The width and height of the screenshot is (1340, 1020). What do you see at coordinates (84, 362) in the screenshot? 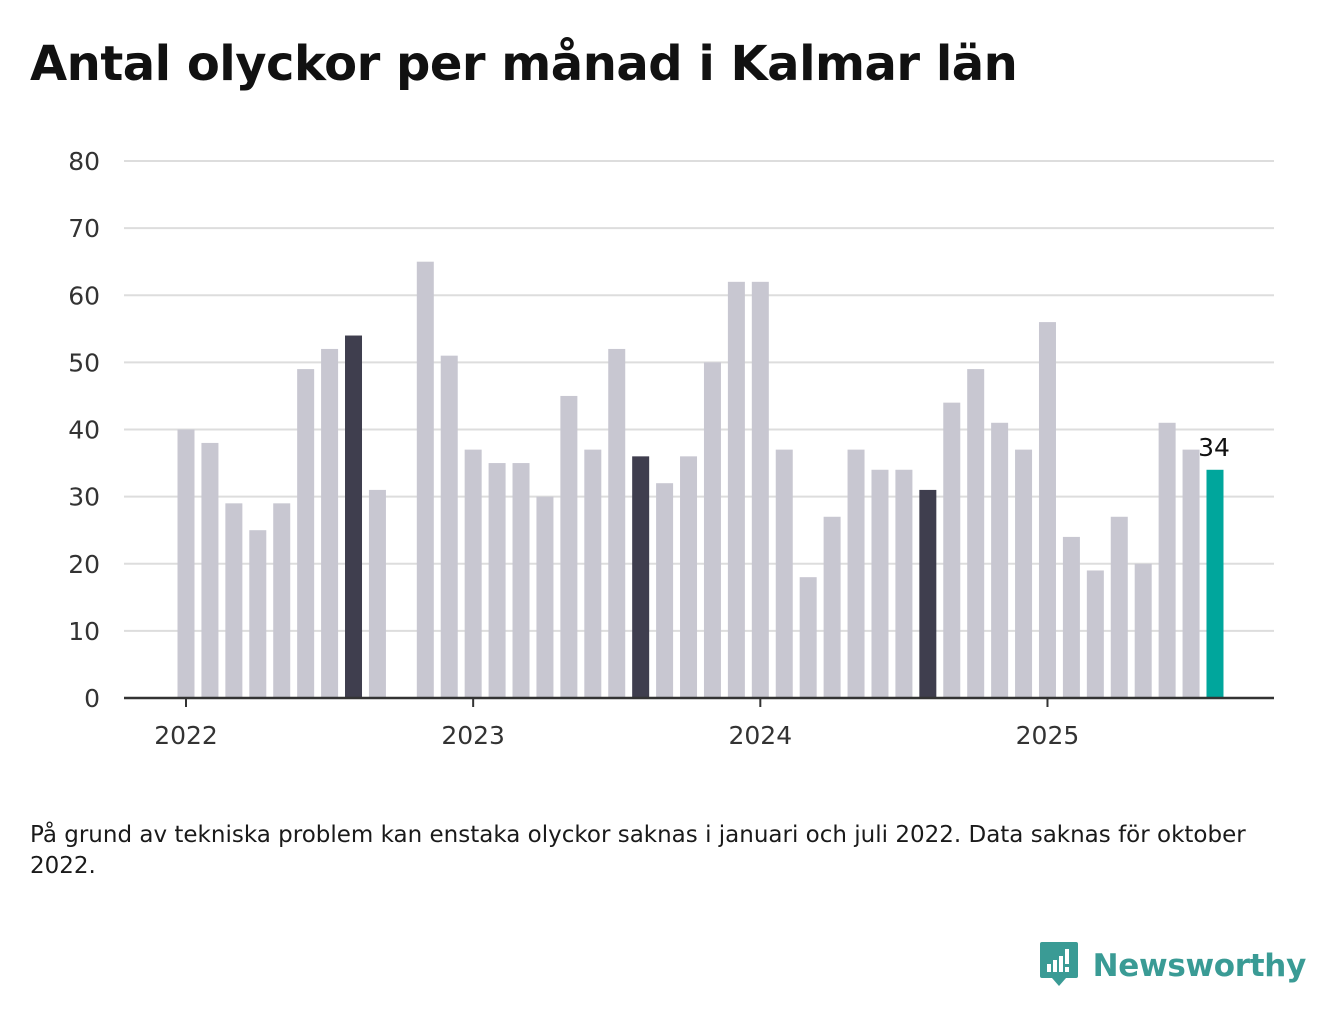
I see `y-tick-label: 50` at bounding box center [84, 362].